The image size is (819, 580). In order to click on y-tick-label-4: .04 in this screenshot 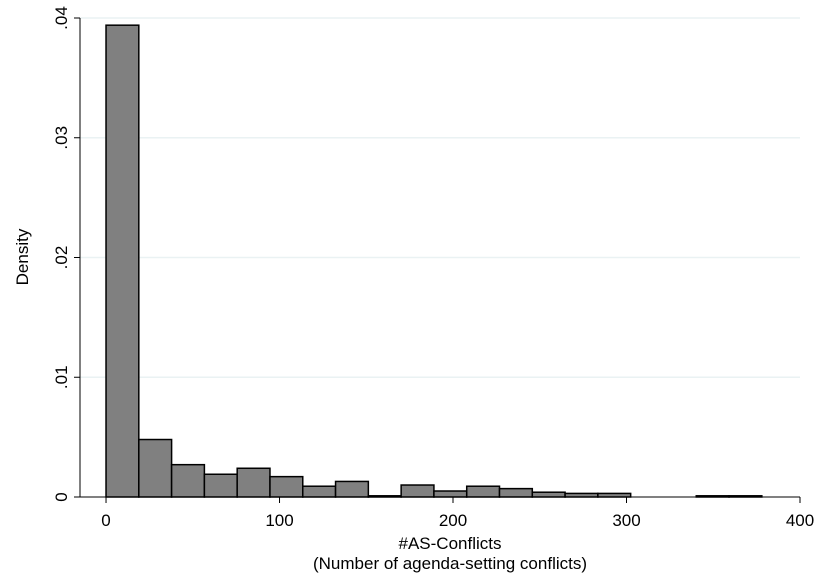, I will do `click(61, 18)`.